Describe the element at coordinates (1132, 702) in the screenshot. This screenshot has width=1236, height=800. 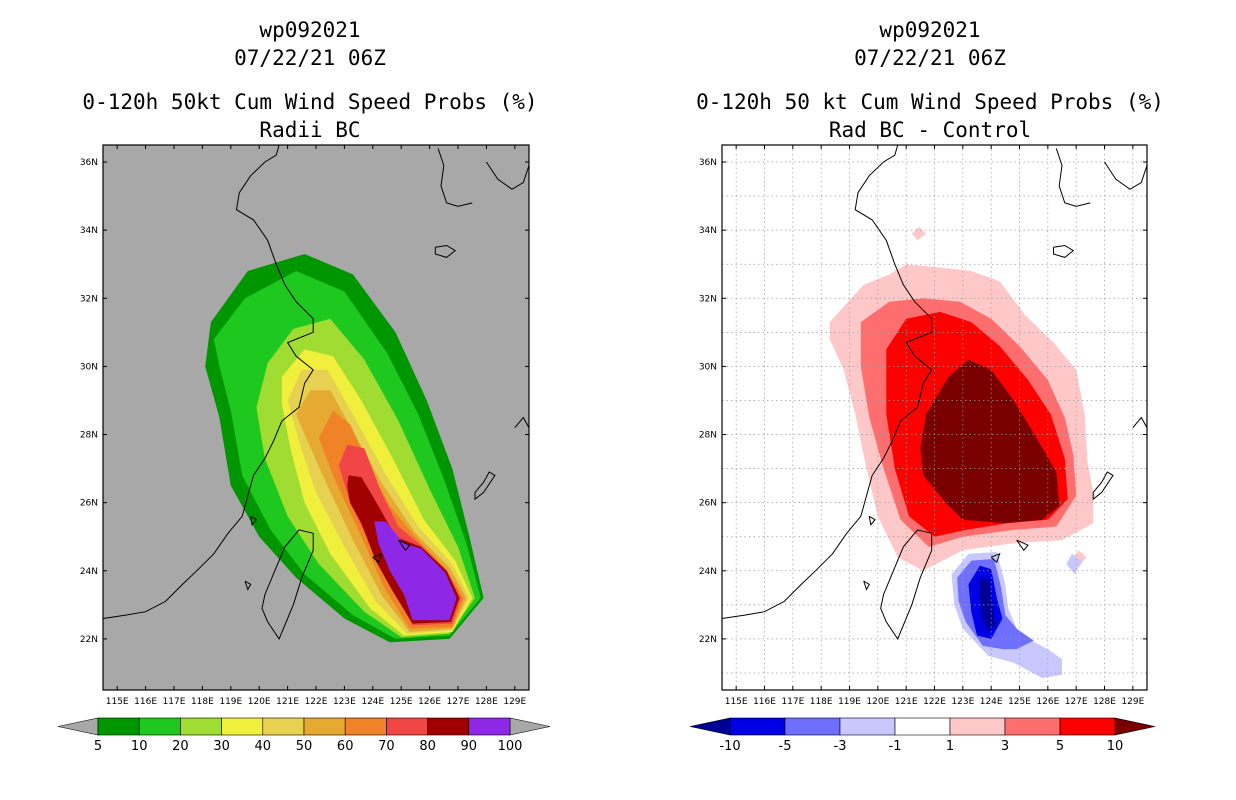
I see `right-xtick-label: 129E` at that location.